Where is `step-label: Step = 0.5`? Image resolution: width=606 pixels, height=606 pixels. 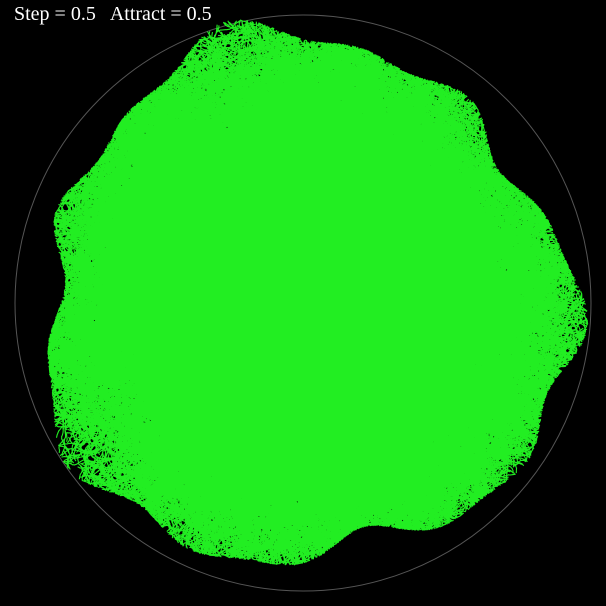 step-label: Step = 0.5 is located at coordinates (55, 14).